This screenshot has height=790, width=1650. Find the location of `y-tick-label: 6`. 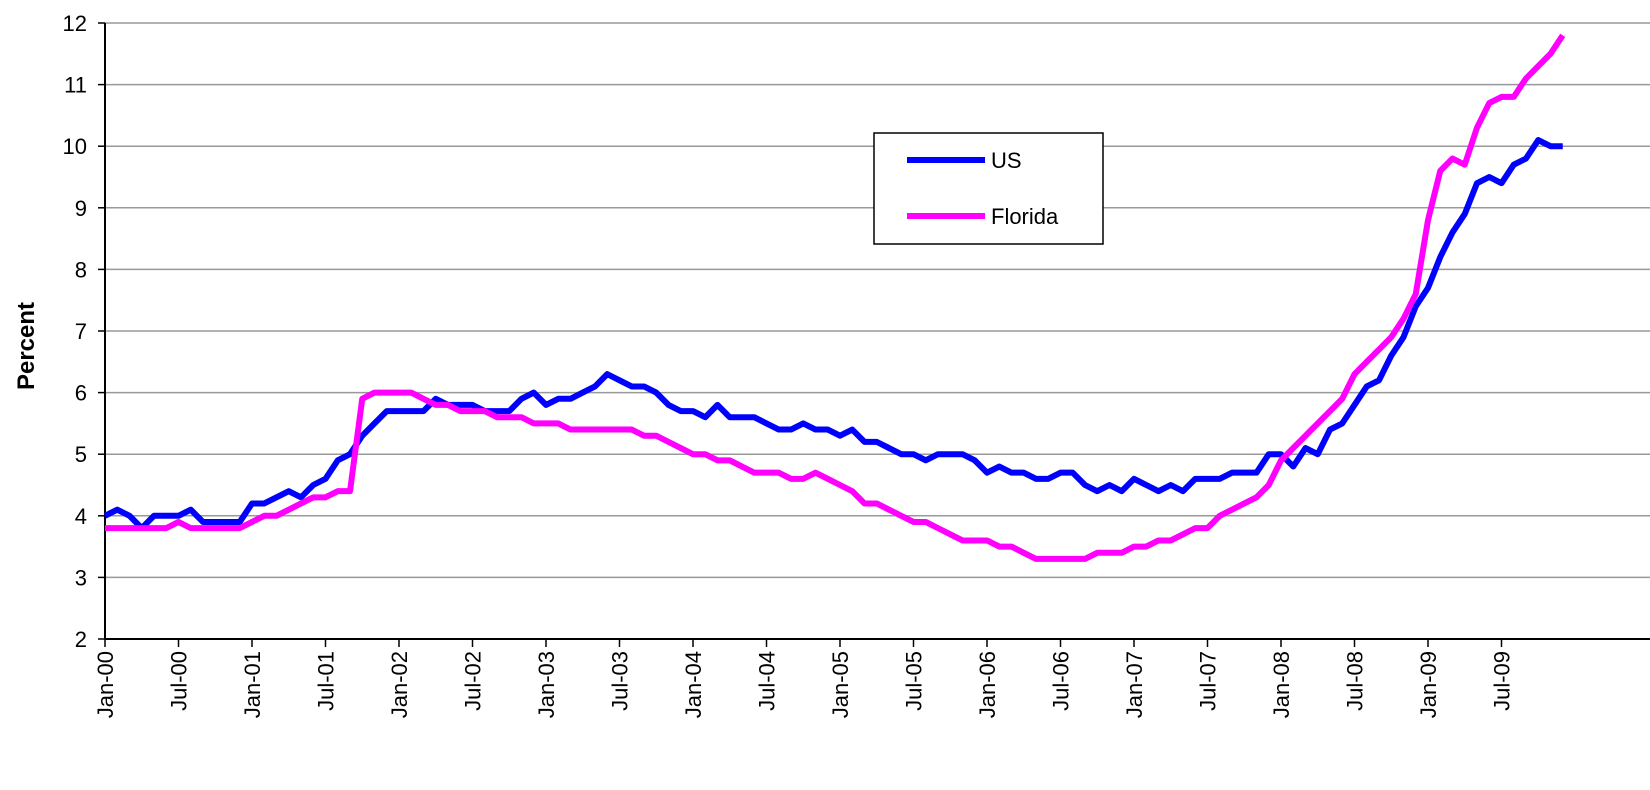

y-tick-label: 6 is located at coordinates (81, 393).